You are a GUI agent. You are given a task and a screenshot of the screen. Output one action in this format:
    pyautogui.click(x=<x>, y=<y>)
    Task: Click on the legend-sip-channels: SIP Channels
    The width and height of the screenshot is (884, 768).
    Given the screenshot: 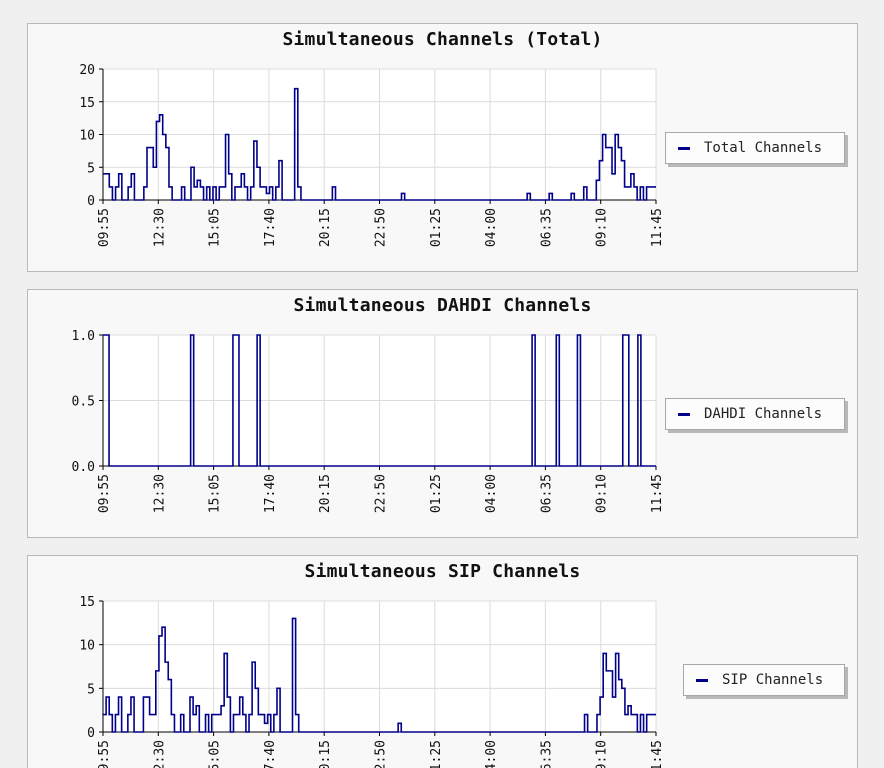 What is the action you would take?
    pyautogui.click(x=764, y=680)
    